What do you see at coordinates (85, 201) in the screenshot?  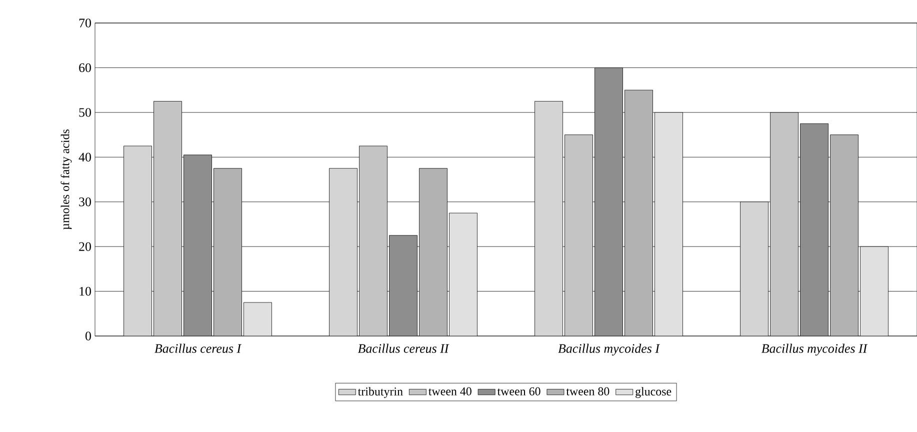 I see `y-tick-label: 30` at bounding box center [85, 201].